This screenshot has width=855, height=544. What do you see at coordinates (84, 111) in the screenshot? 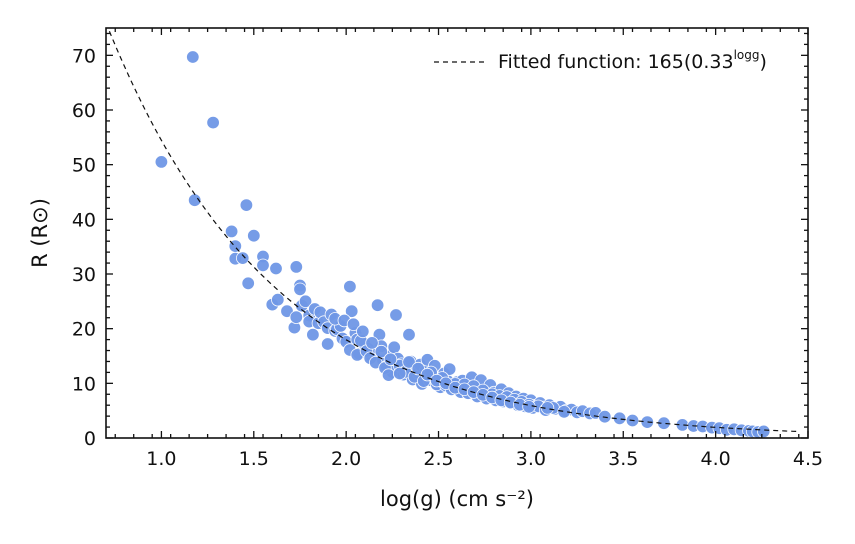
I see `y-tick-label: 60` at bounding box center [84, 111].